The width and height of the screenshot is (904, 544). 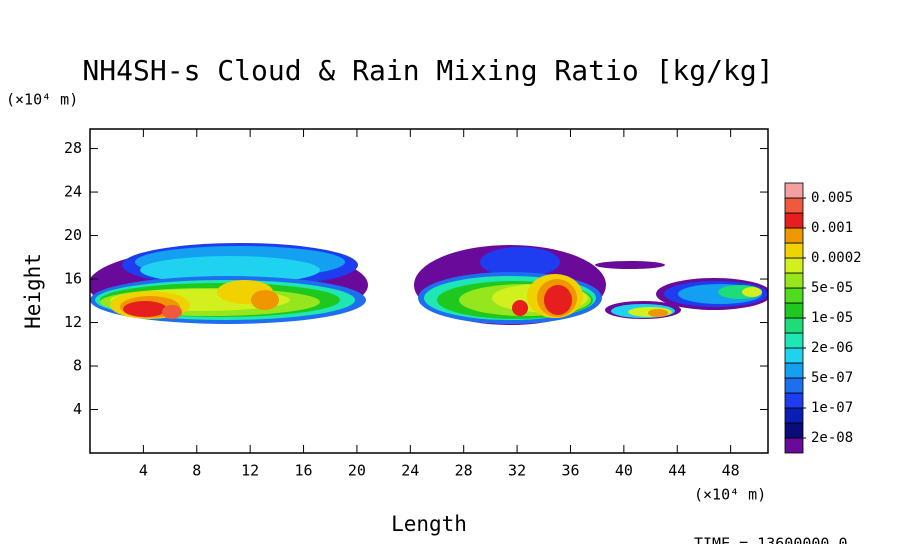 I want to click on colorbar-label: 2e-08, so click(x=832, y=438).